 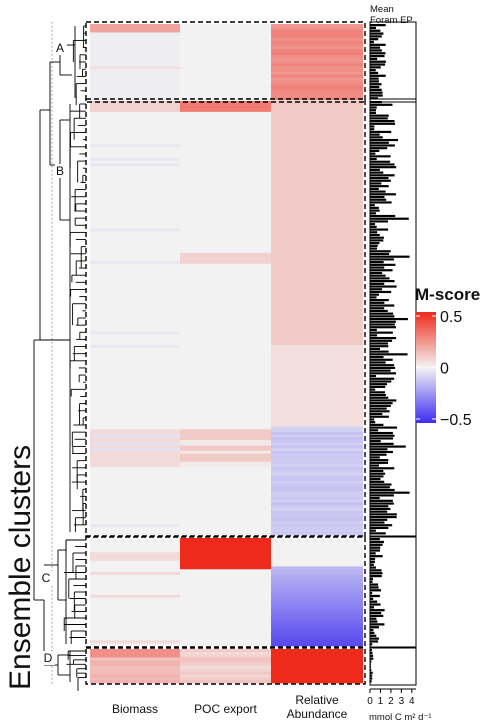 I want to click on cluster-label-bg, so click(x=49, y=658).